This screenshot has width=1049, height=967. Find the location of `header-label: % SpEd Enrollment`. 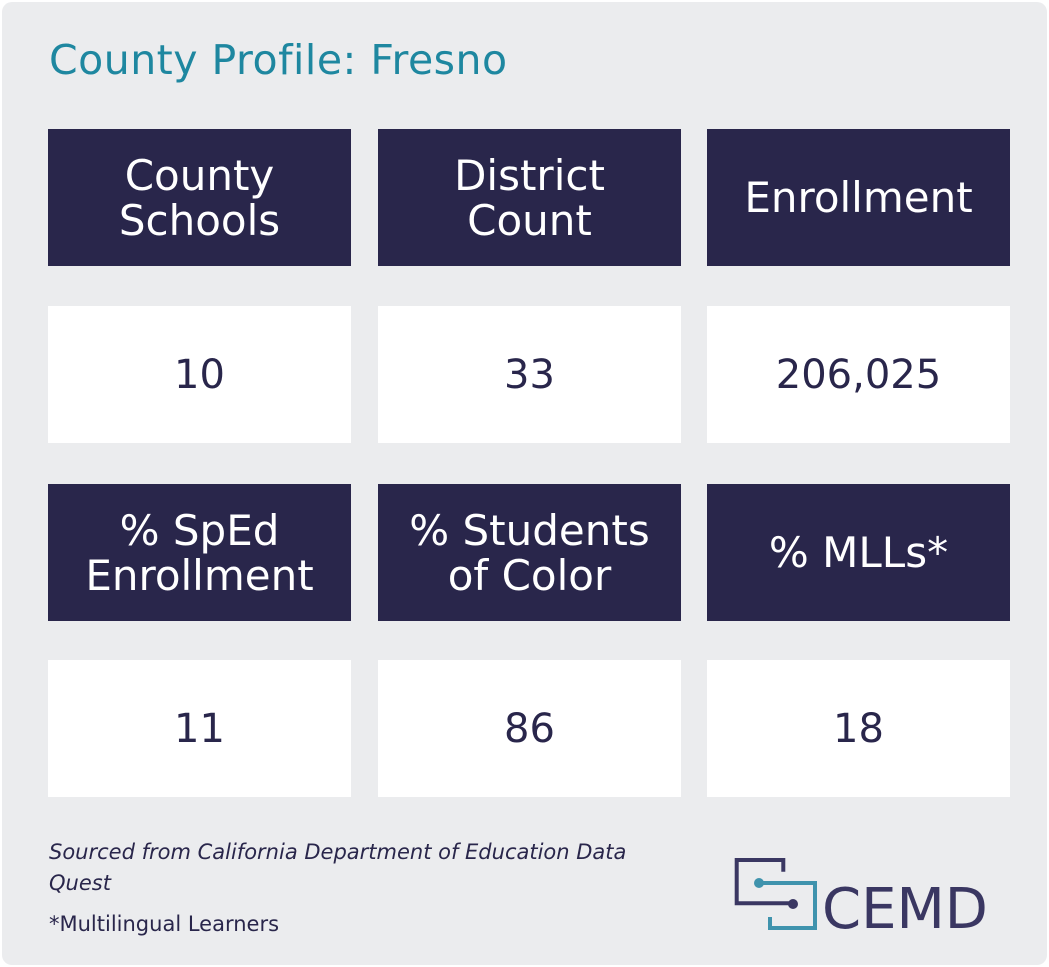

header-label: % SpEd Enrollment is located at coordinates (199, 552).